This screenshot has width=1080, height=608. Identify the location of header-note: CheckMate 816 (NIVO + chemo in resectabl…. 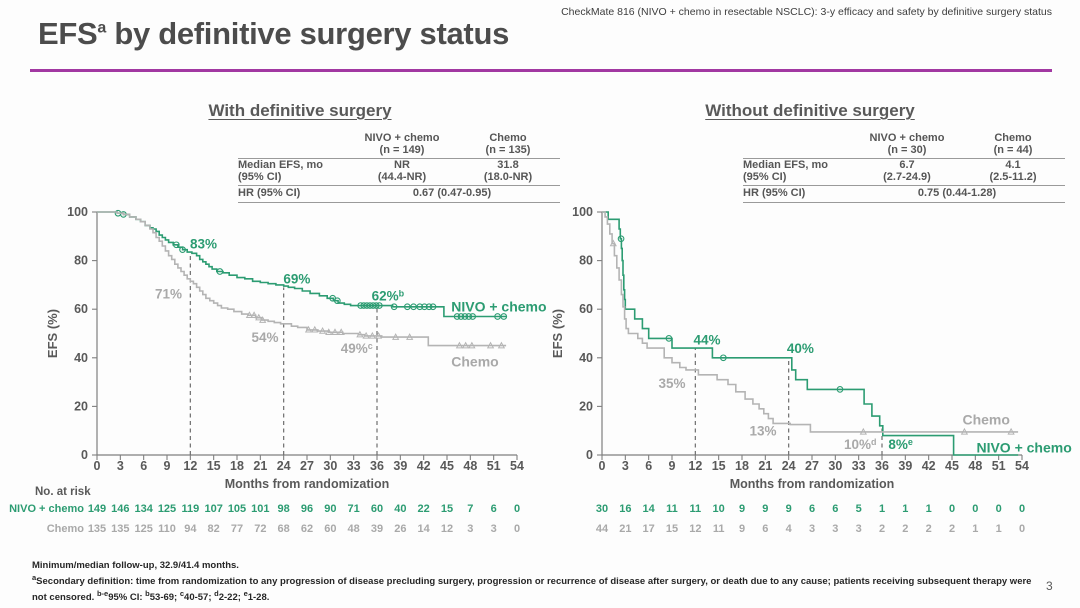
(806, 12).